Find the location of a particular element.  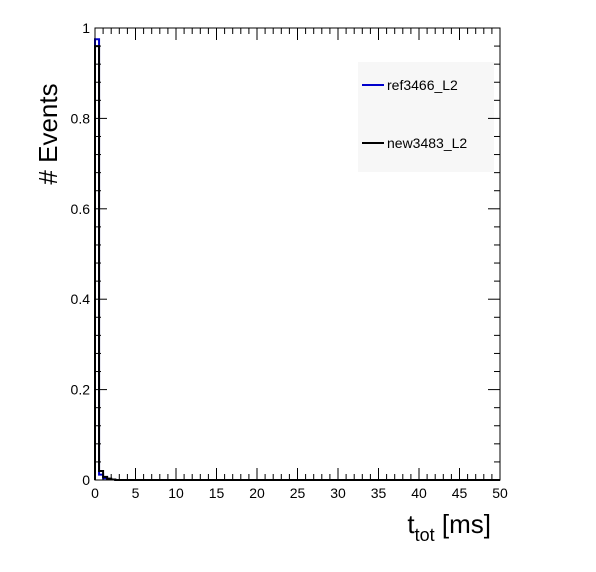

x-tick-label: 45 is located at coordinates (460, 493).